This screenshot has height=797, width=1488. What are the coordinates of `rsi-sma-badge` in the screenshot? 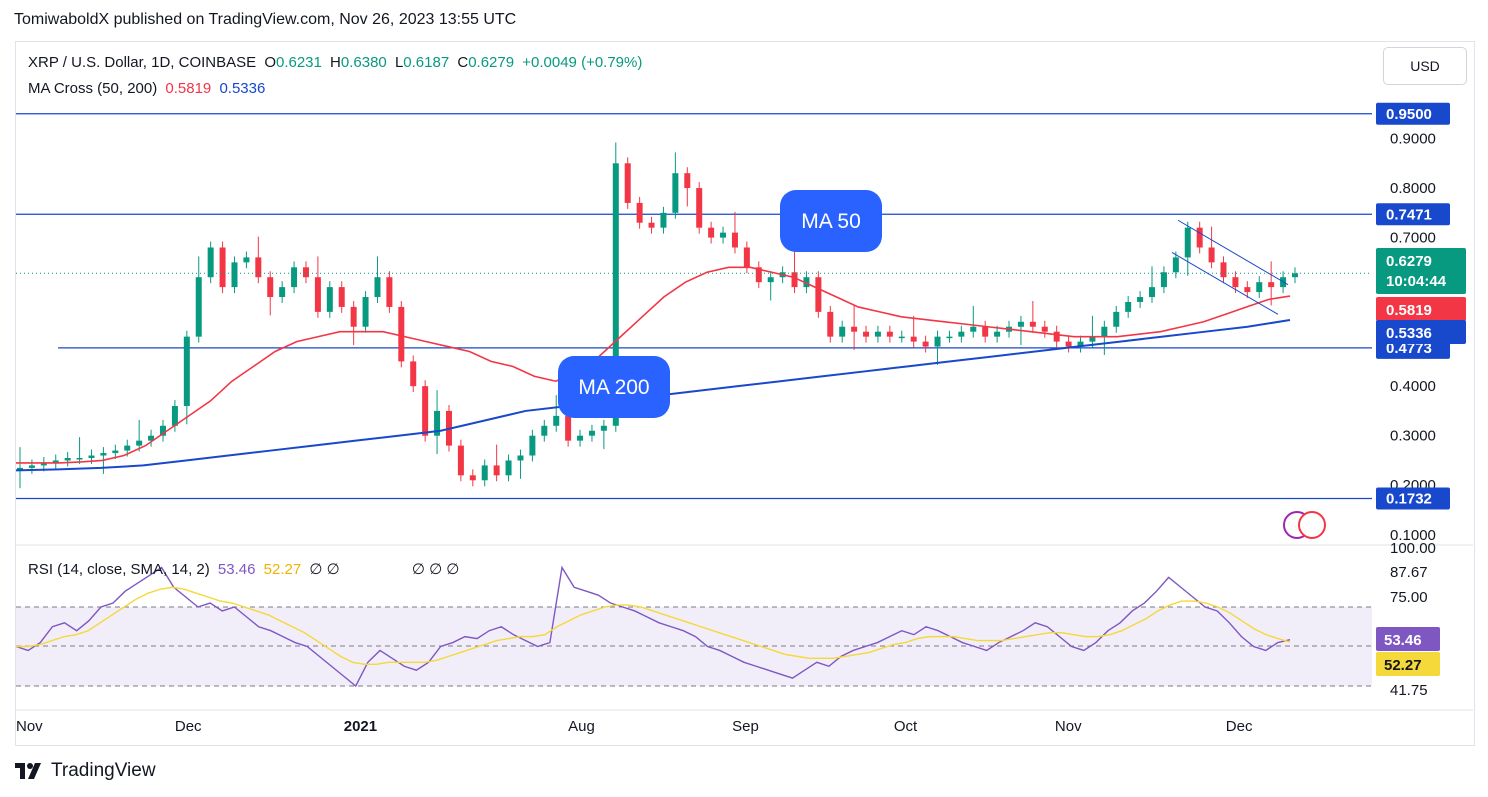 It's located at (1408, 664).